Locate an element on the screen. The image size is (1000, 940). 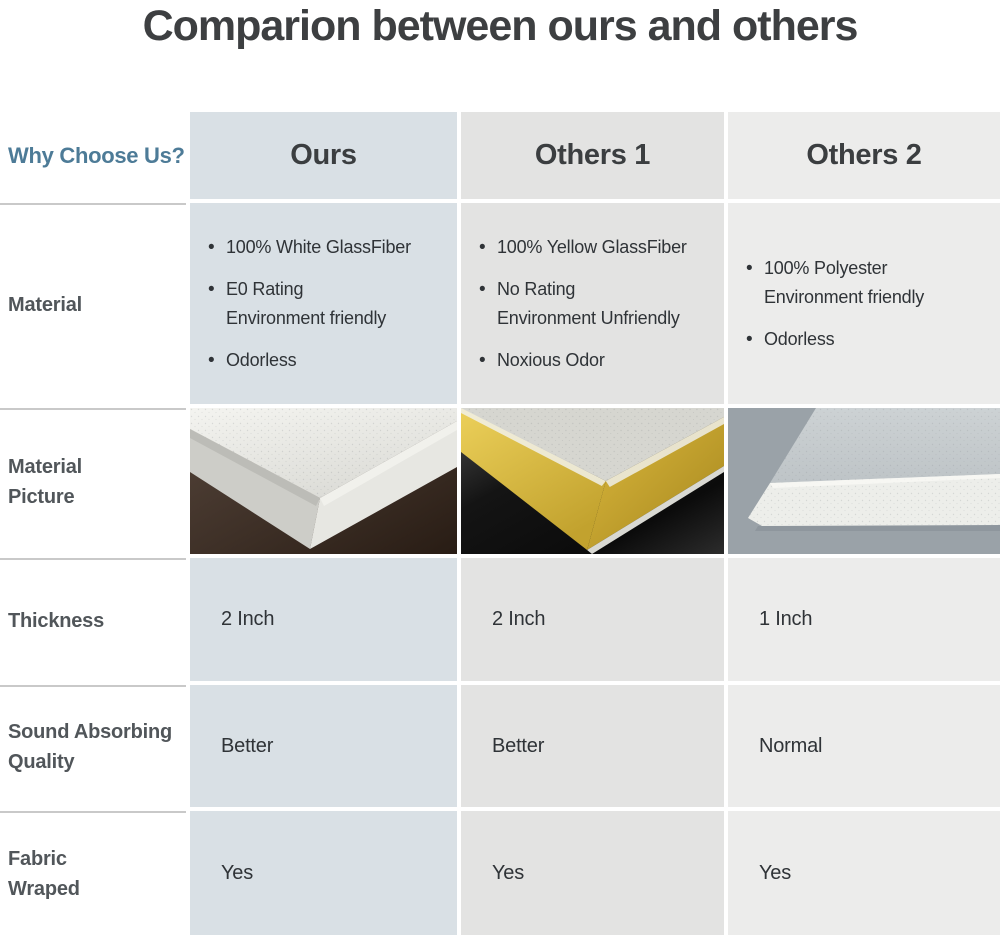
grey-polyester-panel-photo is located at coordinates (864, 481).